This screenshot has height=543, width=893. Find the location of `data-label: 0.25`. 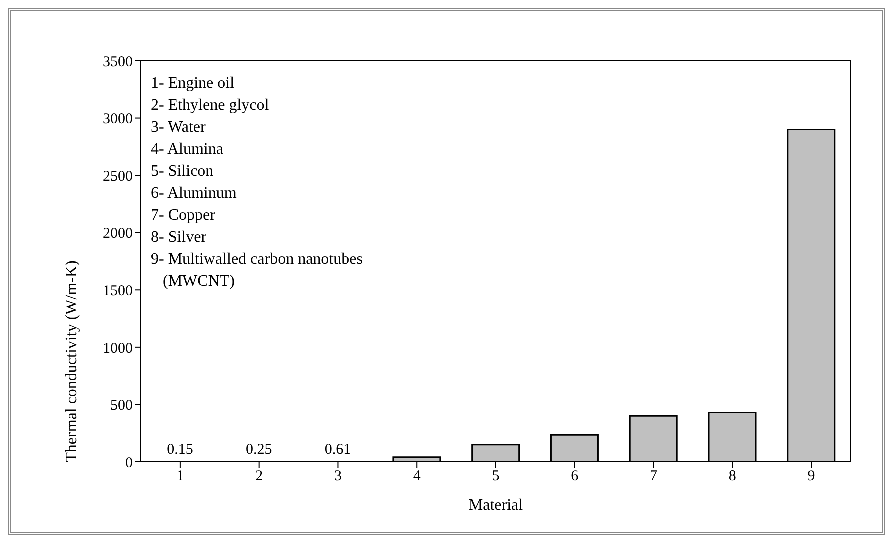

data-label: 0.25 is located at coordinates (259, 450).